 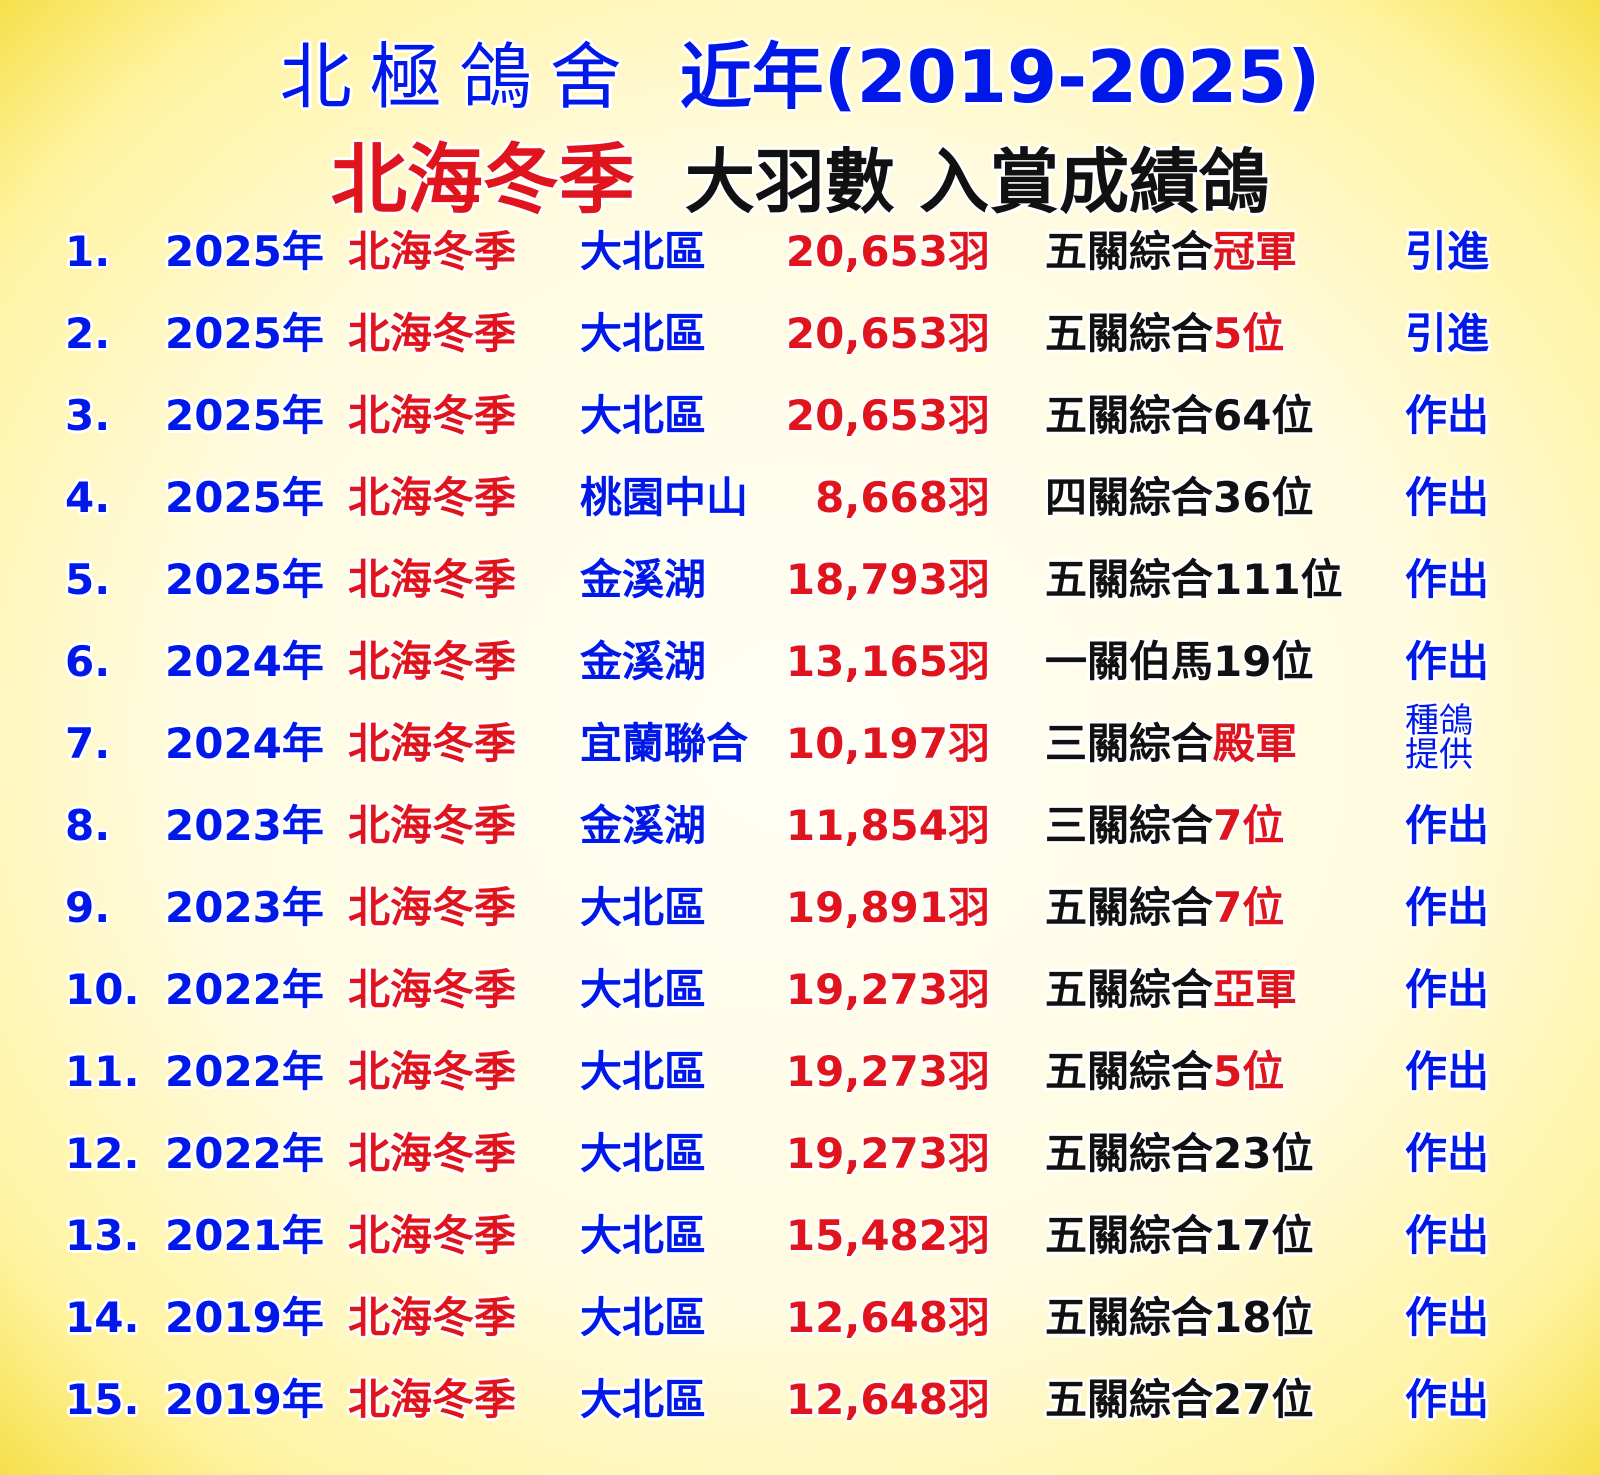 What do you see at coordinates (244, 907) in the screenshot?
I see `cell-year: 2023年` at bounding box center [244, 907].